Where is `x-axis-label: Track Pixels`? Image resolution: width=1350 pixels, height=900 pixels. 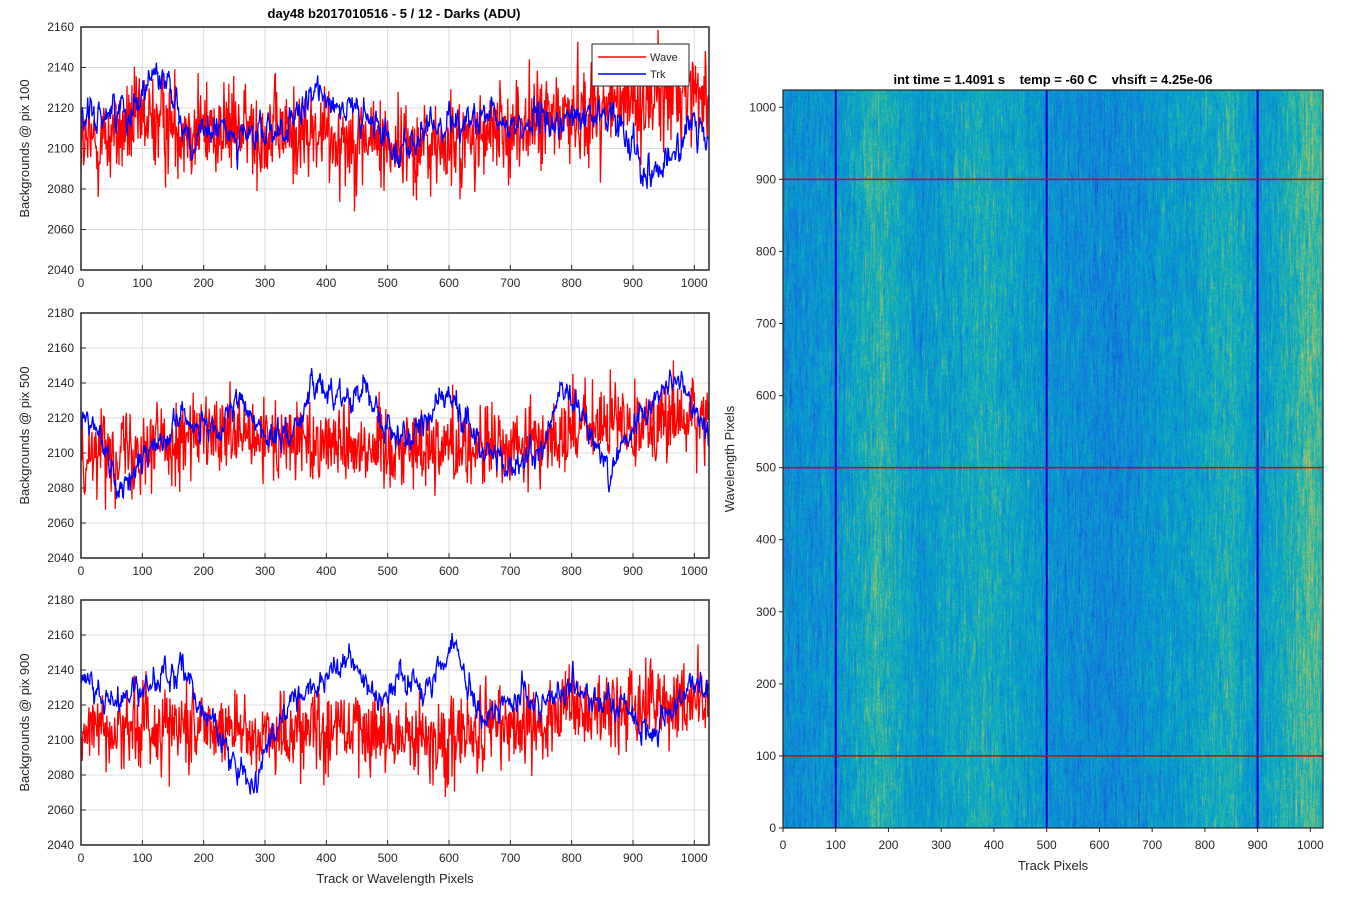
x-axis-label: Track Pixels is located at coordinates (1053, 865).